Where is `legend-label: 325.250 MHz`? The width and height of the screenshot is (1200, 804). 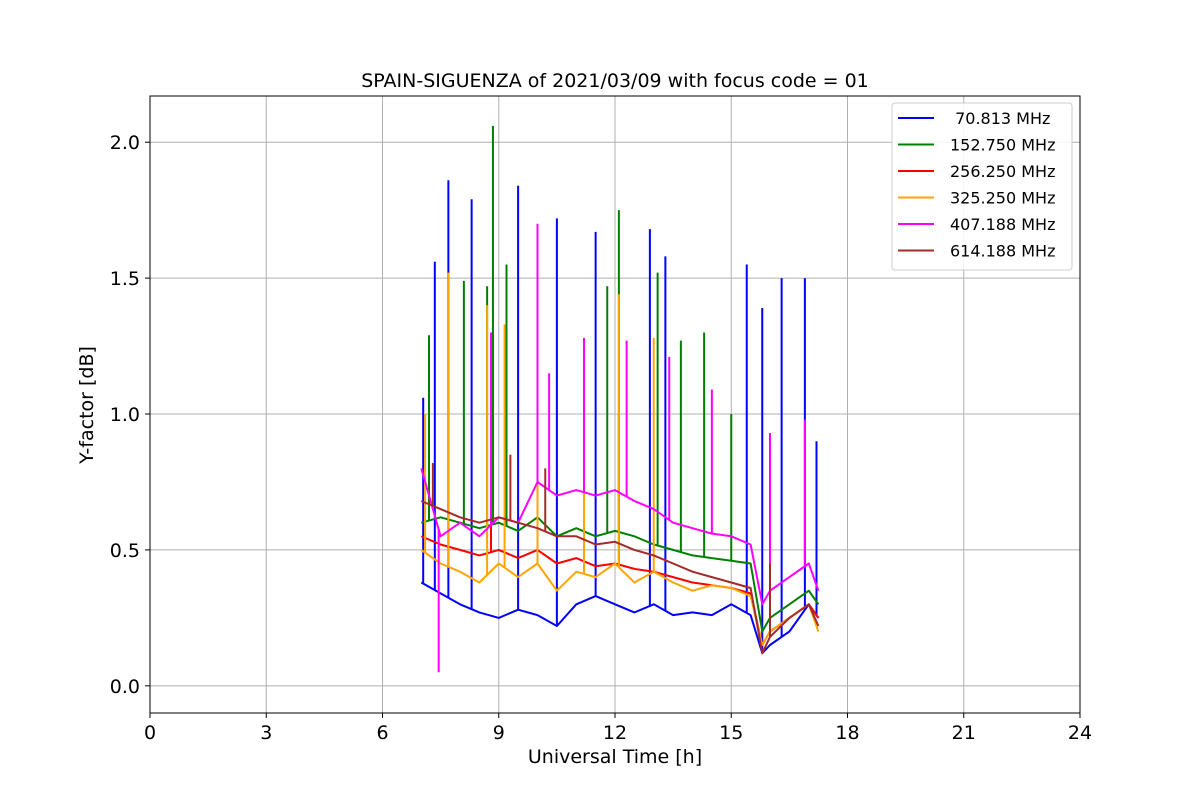 legend-label: 325.250 MHz is located at coordinates (1002, 198).